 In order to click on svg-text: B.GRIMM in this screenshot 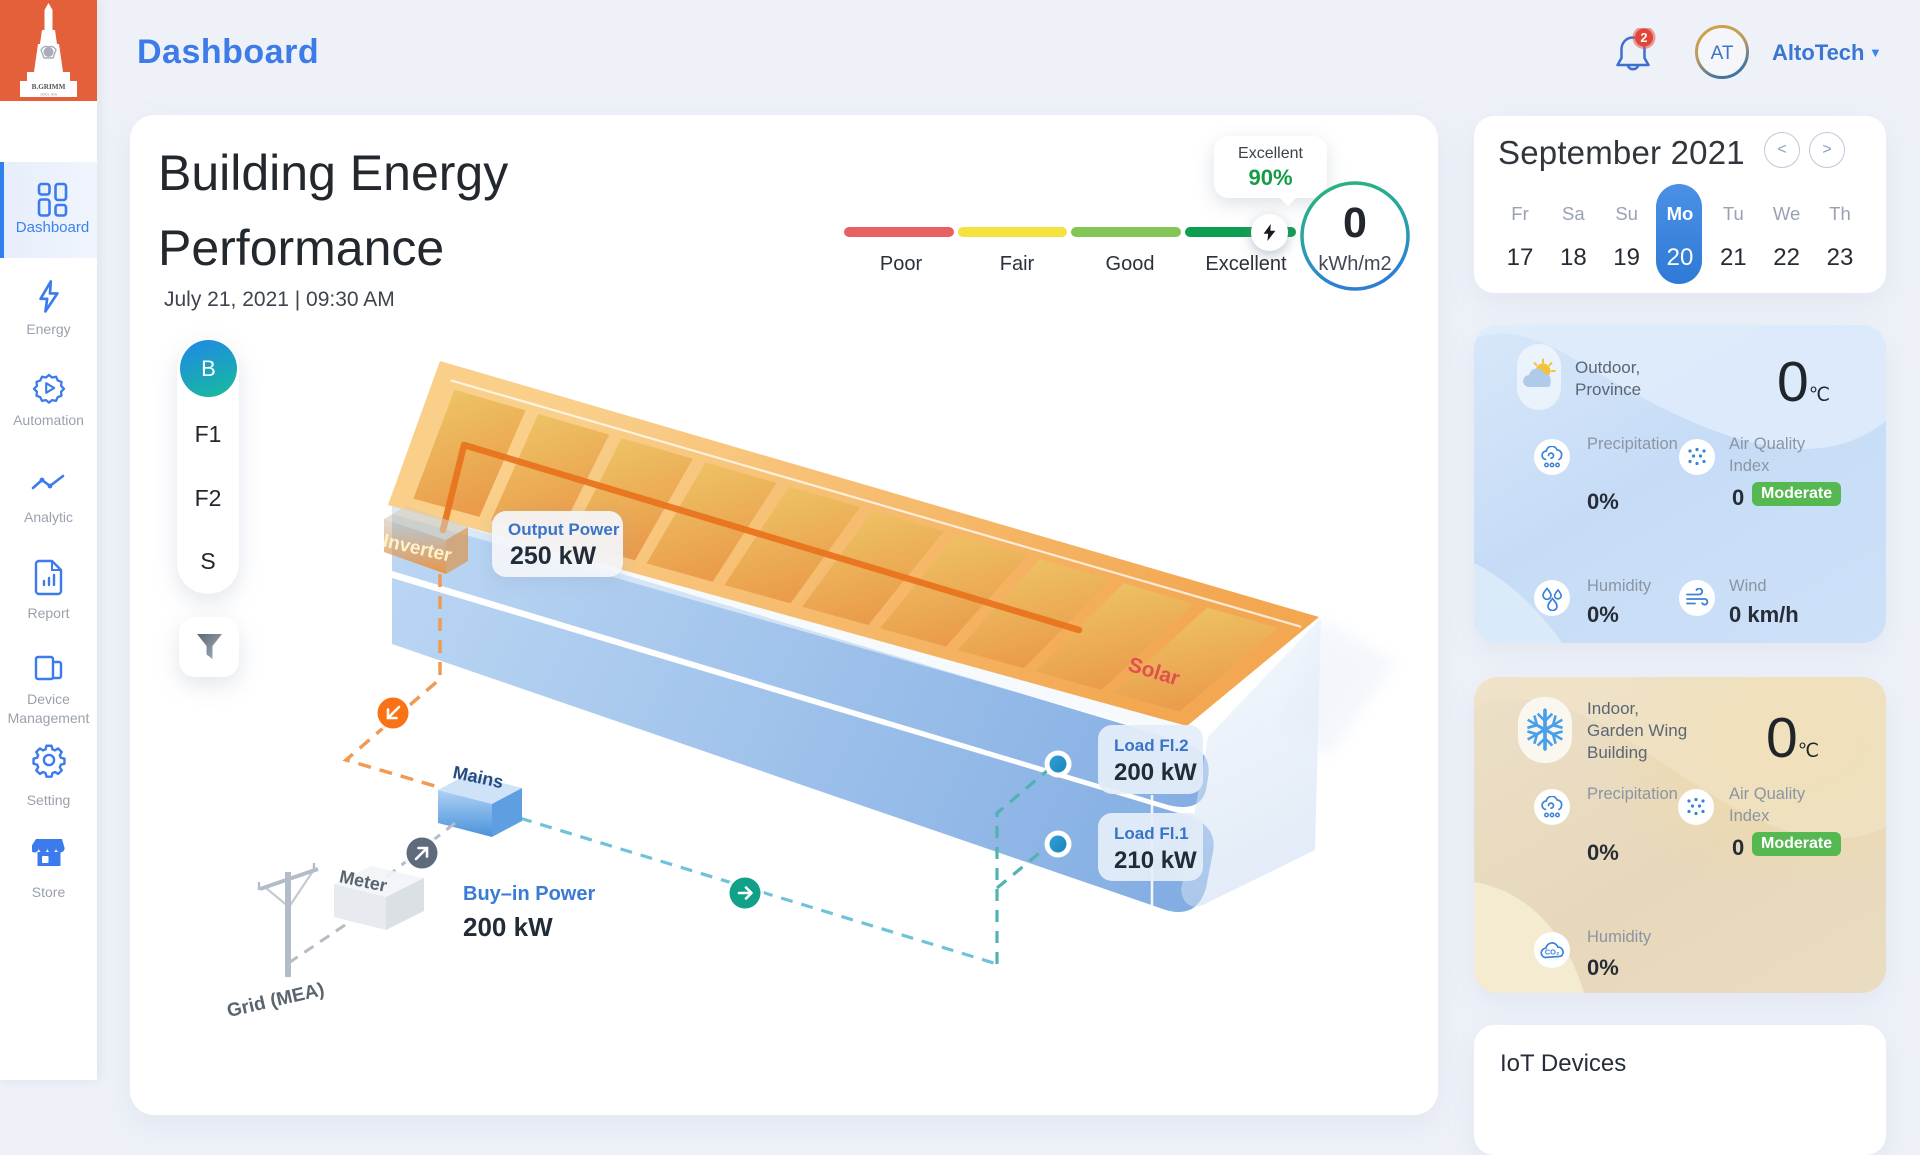, I will do `click(49, 87)`.